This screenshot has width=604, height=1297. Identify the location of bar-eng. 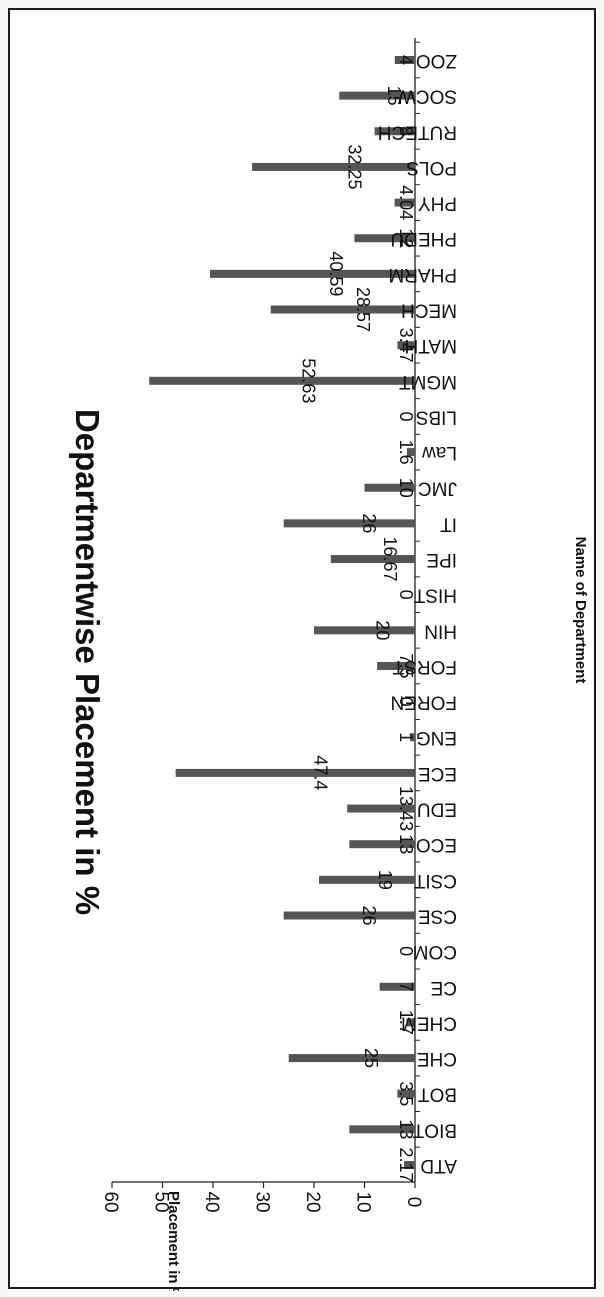
(412, 737).